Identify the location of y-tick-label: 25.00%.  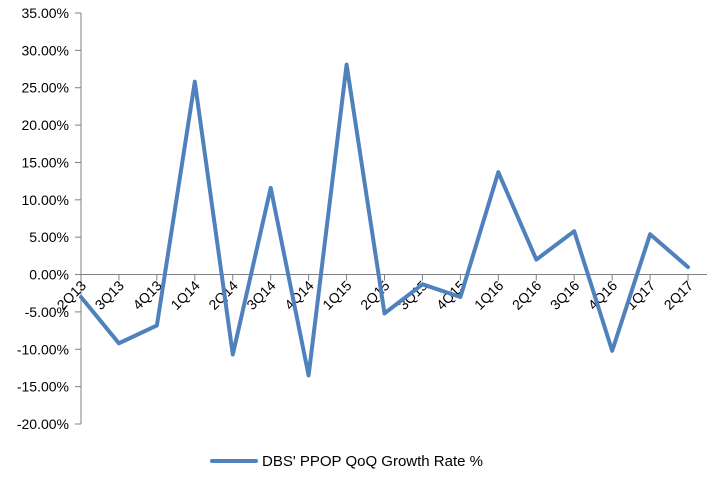
(45, 88).